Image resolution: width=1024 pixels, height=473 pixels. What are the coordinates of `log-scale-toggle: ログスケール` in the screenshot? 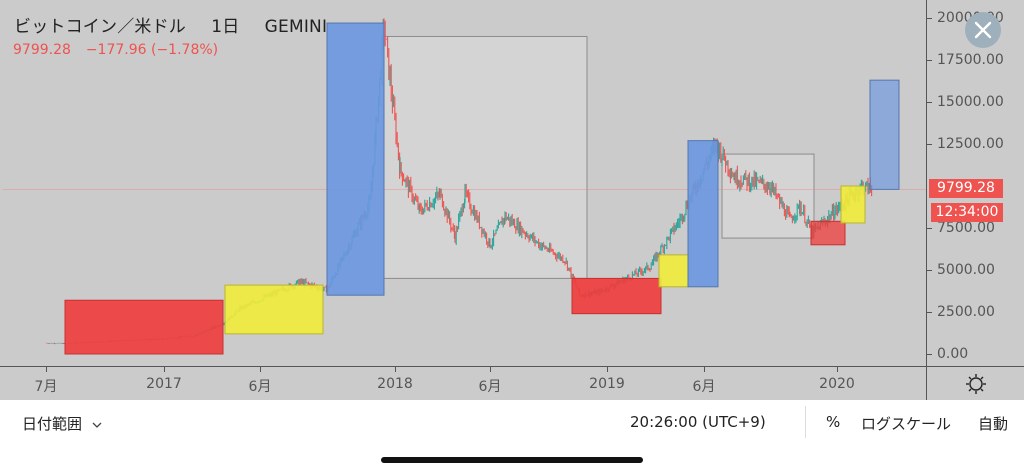 It's located at (906, 424).